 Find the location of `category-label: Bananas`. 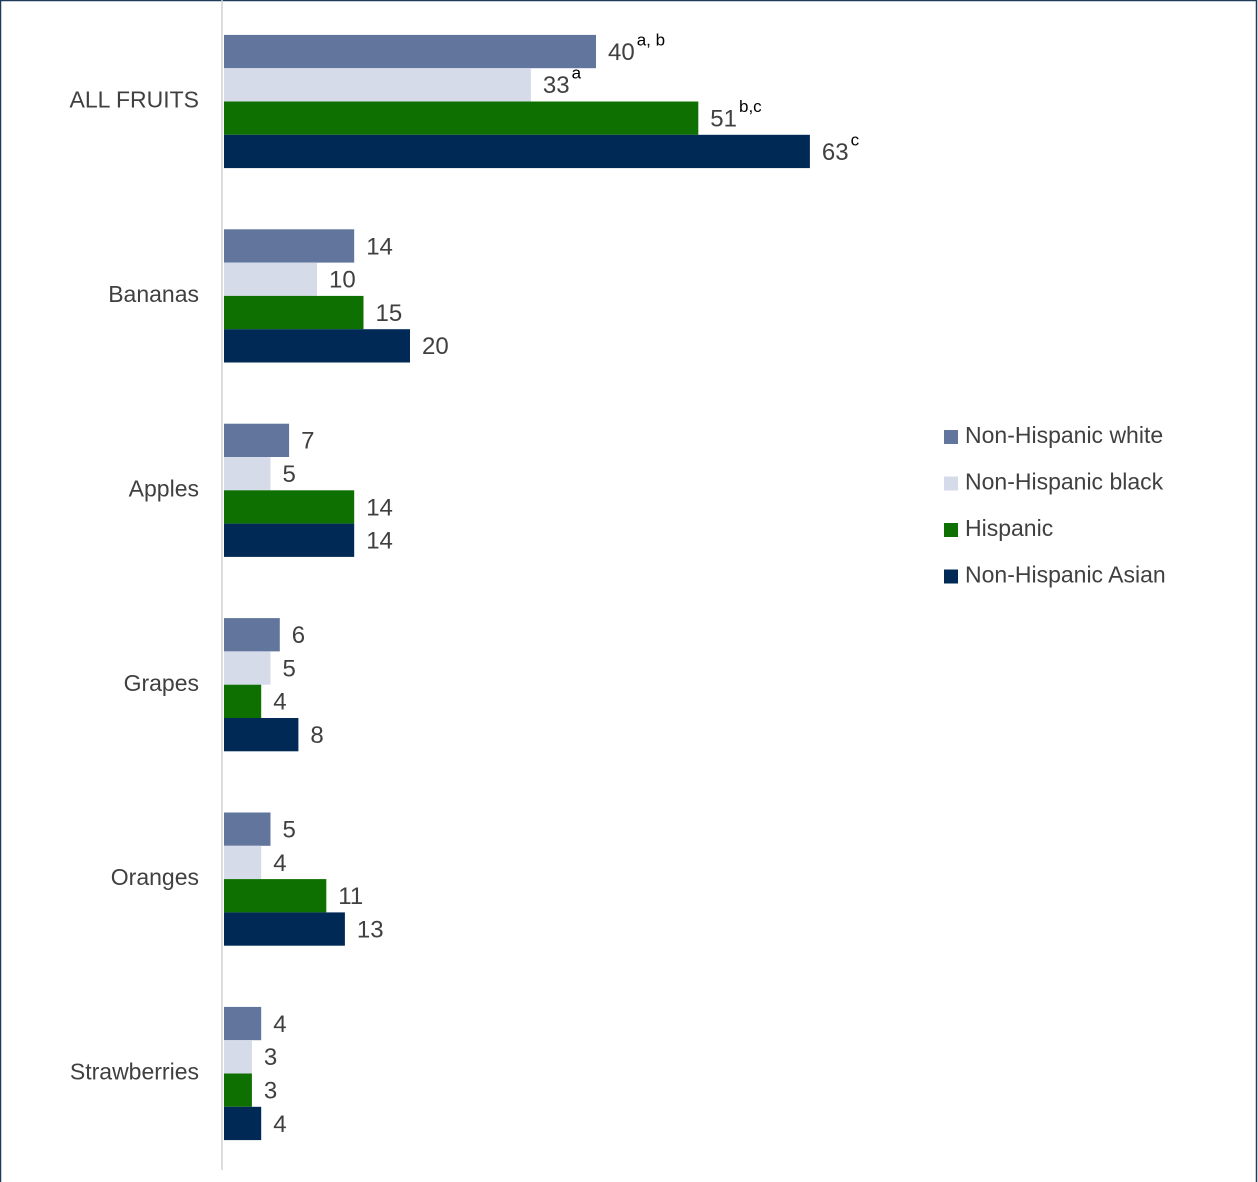

category-label: Bananas is located at coordinates (153, 294).